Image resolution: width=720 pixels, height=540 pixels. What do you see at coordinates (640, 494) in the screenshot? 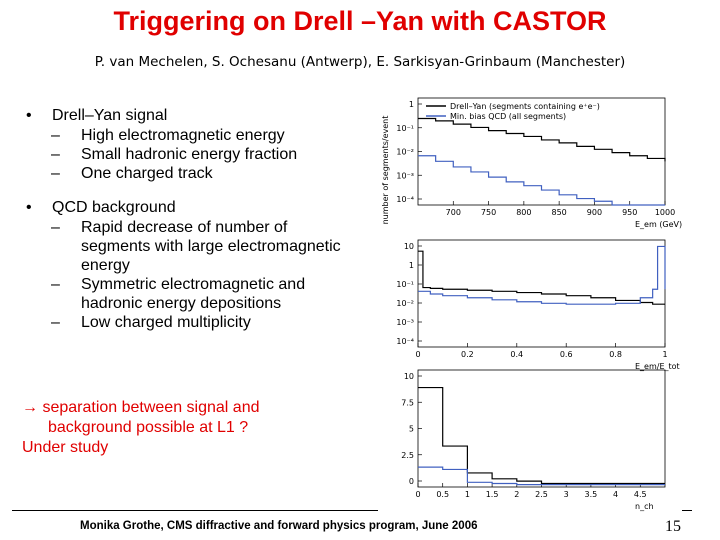
I see `x-tick-label: 4.5` at bounding box center [640, 494].